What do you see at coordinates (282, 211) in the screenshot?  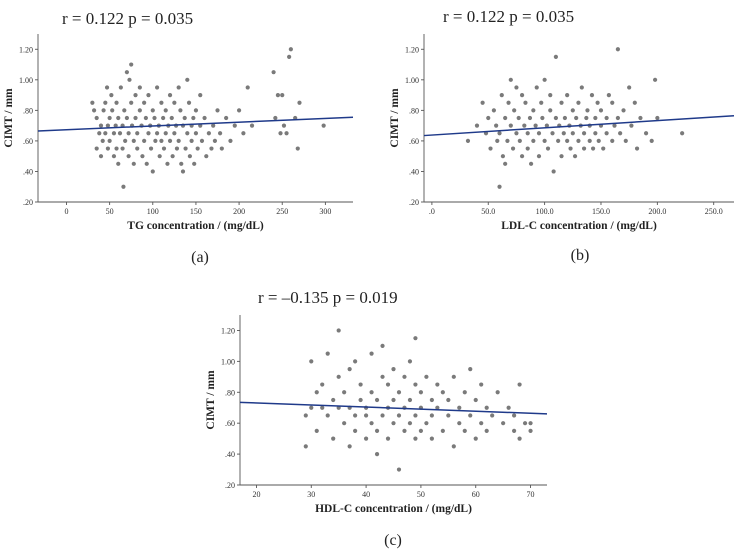 I see `x-tick-label: 250` at bounding box center [282, 211].